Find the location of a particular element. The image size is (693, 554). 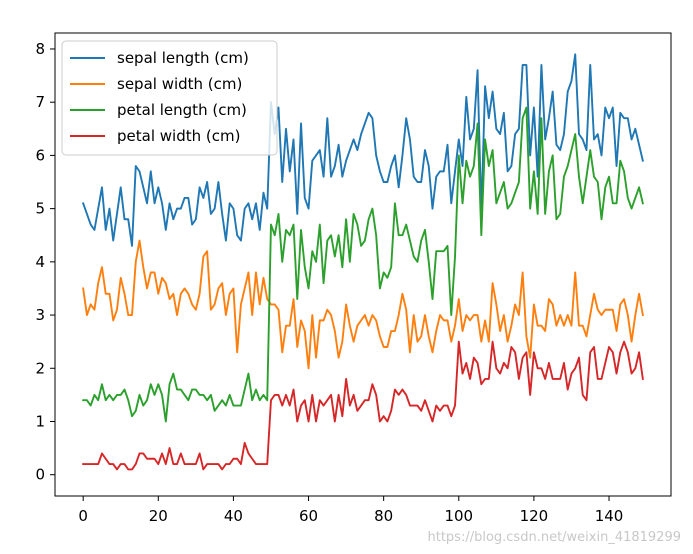

y-tick-label: 2 is located at coordinates (40, 368).